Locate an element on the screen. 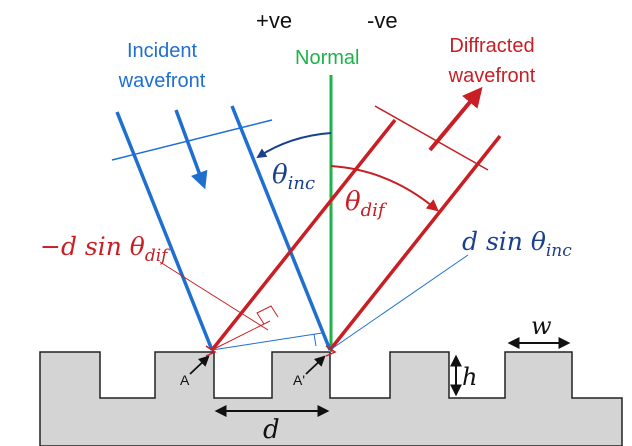 This screenshot has width=632, height=446. groove-period-label: d is located at coordinates (271, 430).